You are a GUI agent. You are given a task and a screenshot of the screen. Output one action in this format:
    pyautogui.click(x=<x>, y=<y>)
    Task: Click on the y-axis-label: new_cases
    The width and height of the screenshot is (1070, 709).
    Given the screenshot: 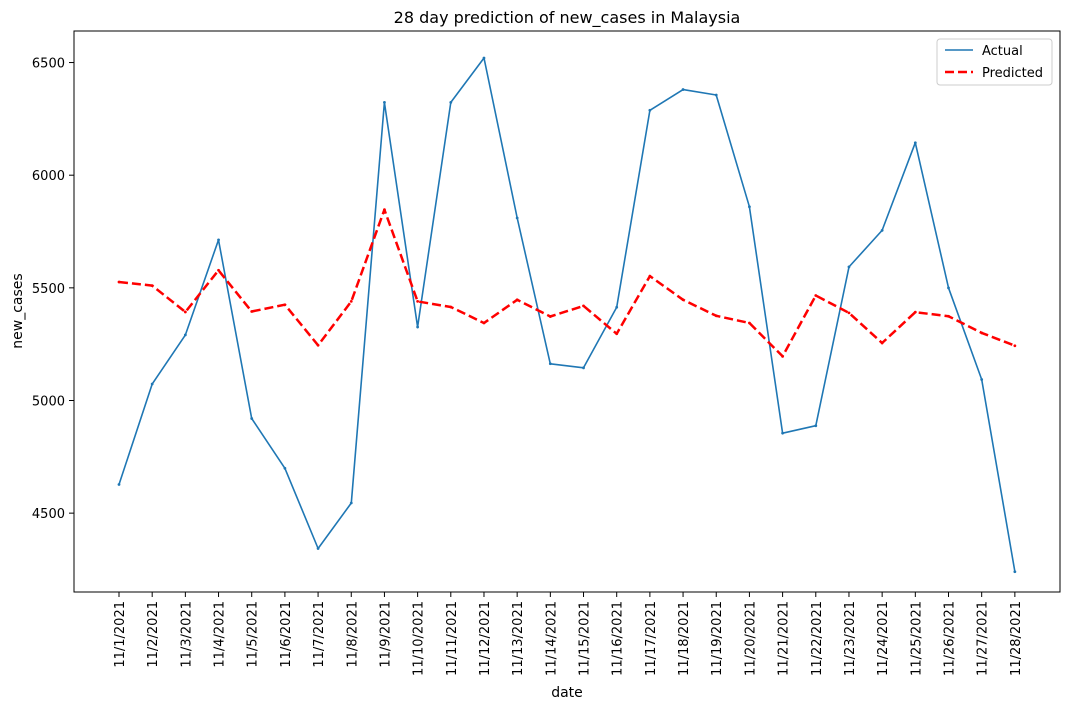 What is the action you would take?
    pyautogui.click(x=18, y=310)
    